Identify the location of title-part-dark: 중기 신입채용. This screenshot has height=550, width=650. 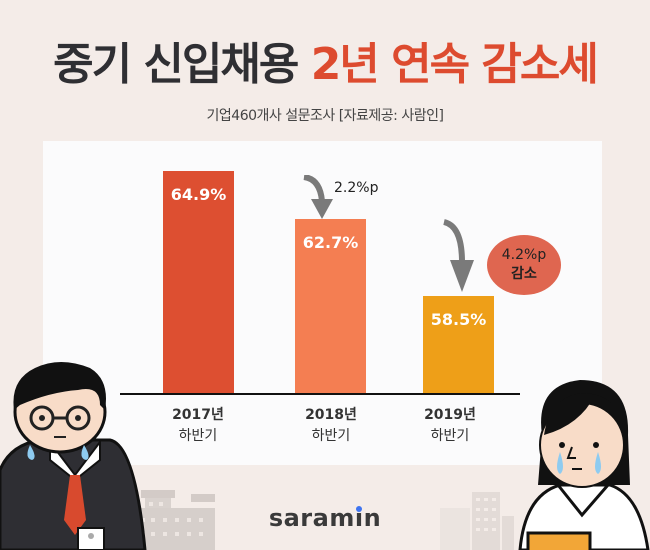
(176, 64).